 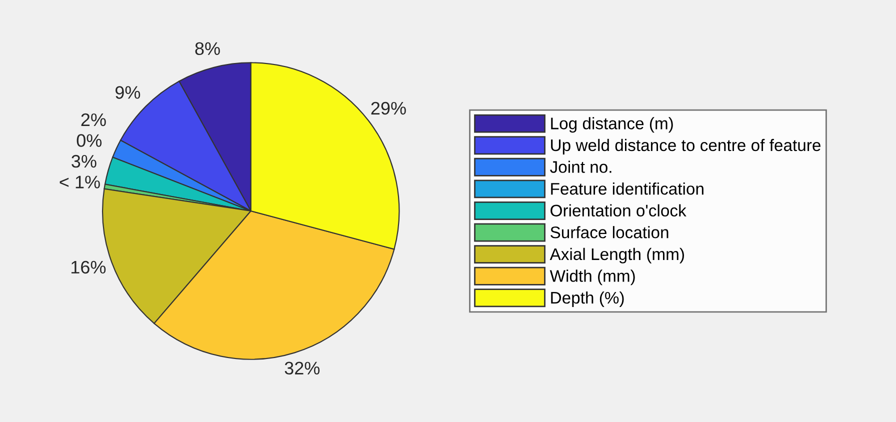 I want to click on legend-label: Surface location, so click(x=609, y=232).